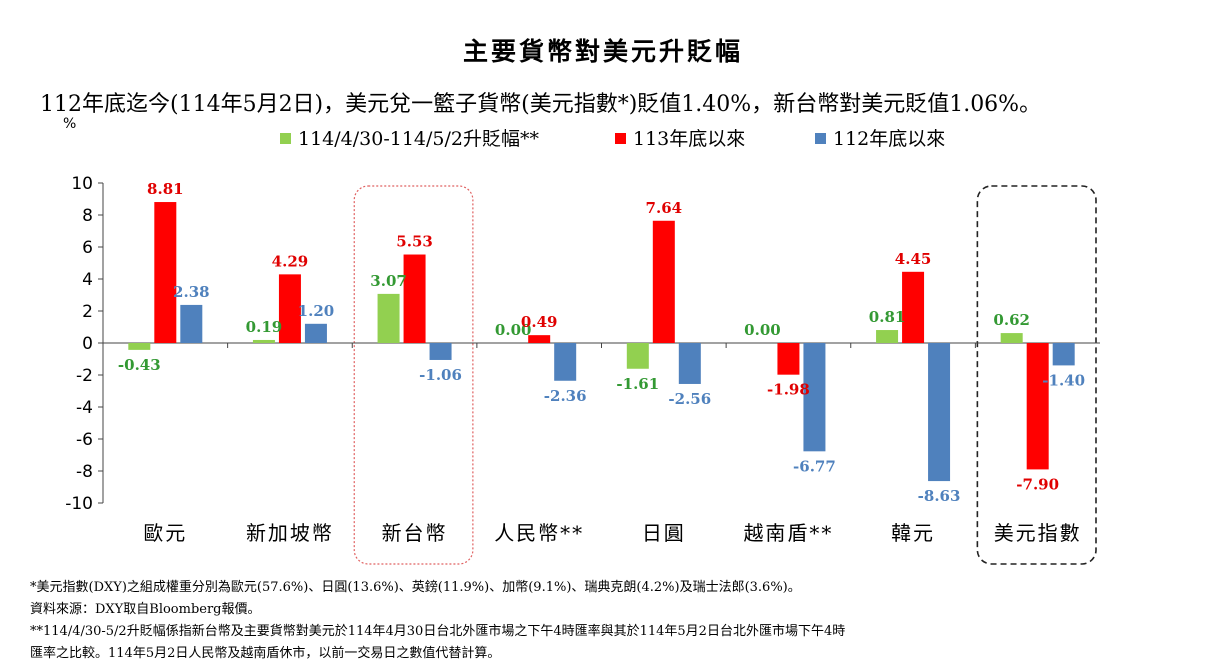  Describe the element at coordinates (87, 344) in the screenshot. I see `y-tick-label: 0` at that location.